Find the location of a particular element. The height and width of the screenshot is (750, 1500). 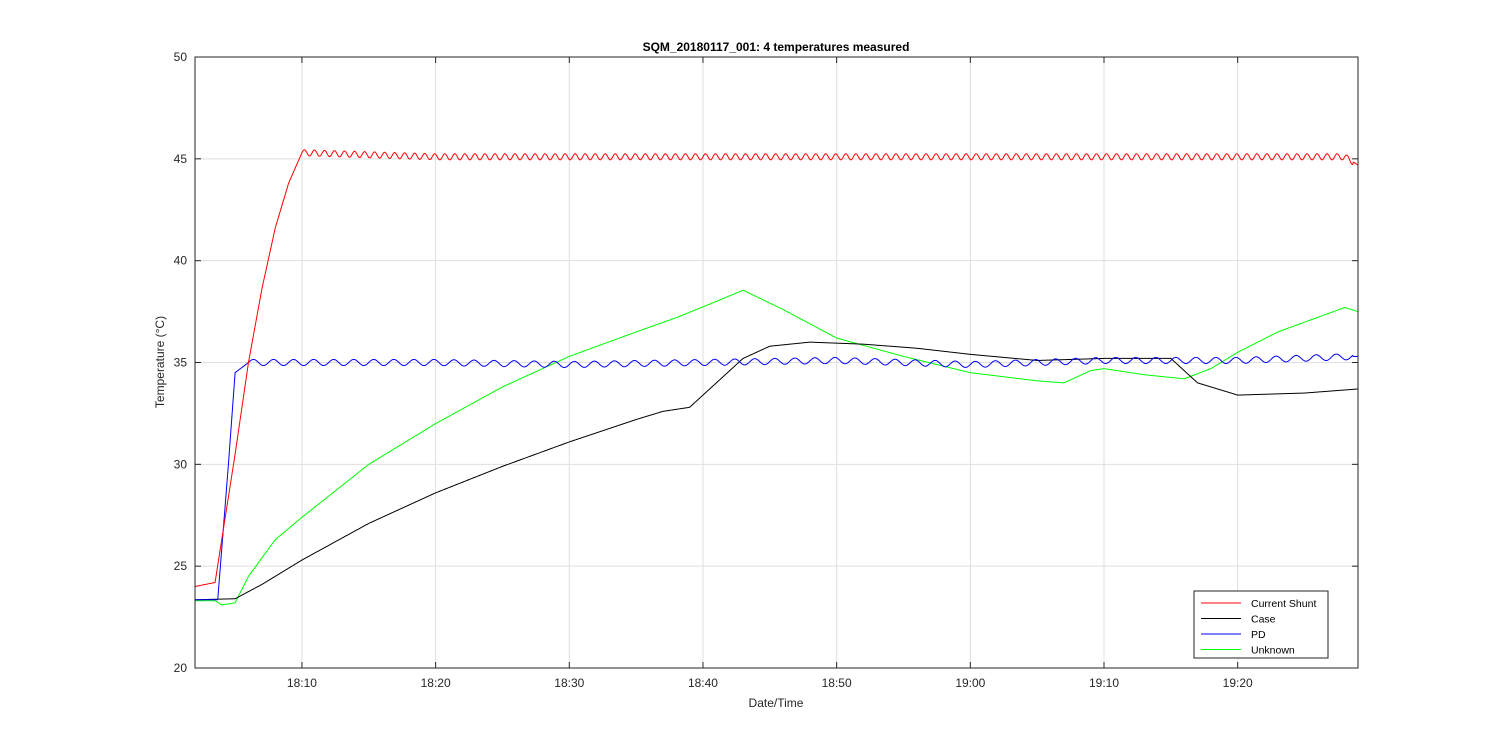

legend-label: Case is located at coordinates (1263, 620).